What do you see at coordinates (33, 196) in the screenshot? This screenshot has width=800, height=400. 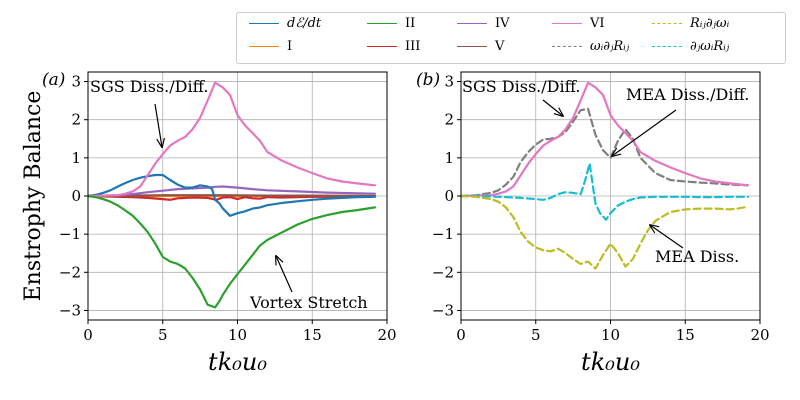 I see `y-axis-label: Enstrophy Balance` at bounding box center [33, 196].